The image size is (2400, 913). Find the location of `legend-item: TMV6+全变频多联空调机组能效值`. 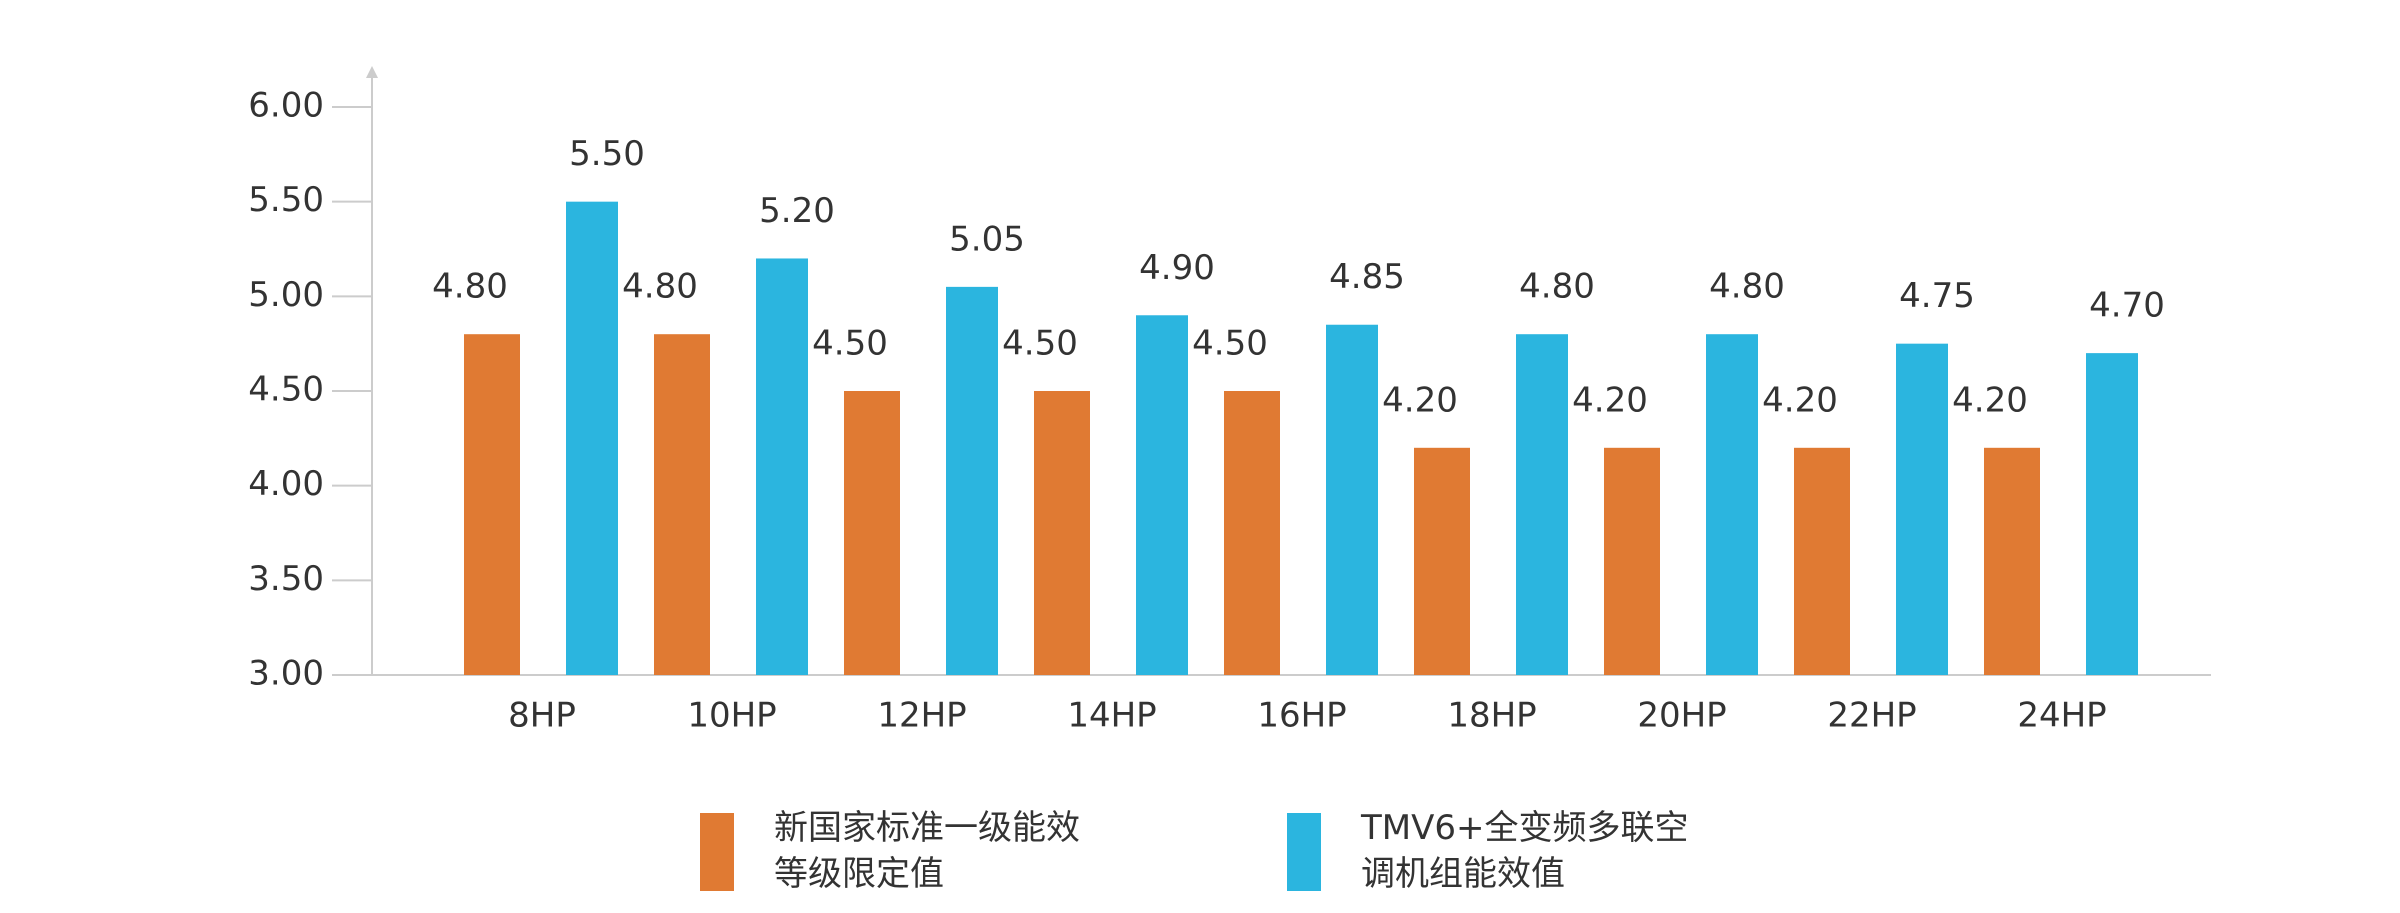

legend-item: TMV6+全变频多联空调机组能效值 is located at coordinates (1489, 851).